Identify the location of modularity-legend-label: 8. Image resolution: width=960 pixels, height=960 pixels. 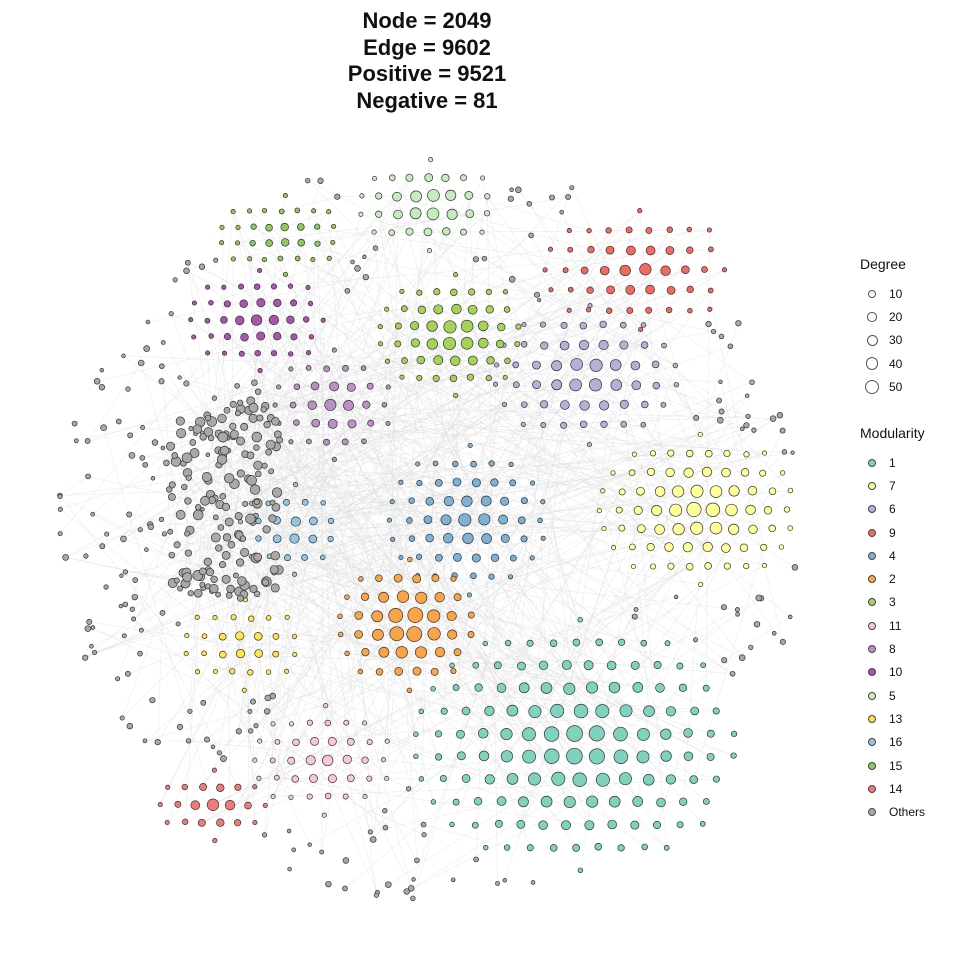
(892, 649).